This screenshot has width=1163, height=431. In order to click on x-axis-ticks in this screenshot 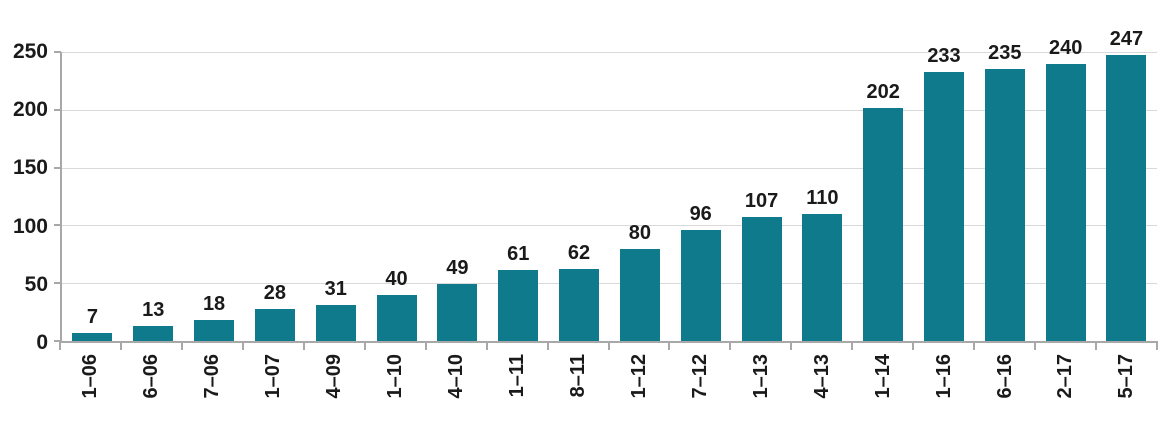, I will do `click(608, 345)`.